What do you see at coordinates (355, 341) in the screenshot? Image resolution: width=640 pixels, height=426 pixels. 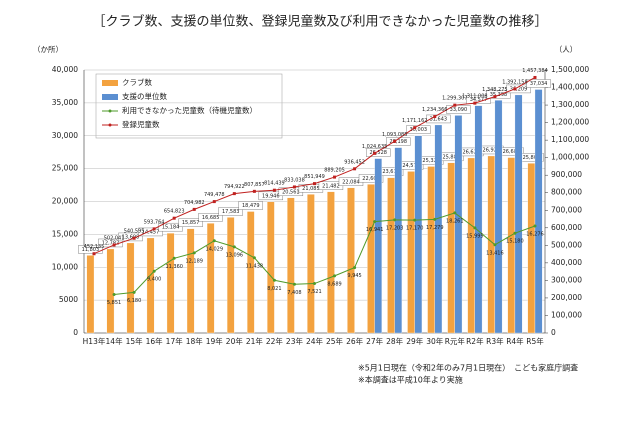 I see `x-tick-label: 26年` at bounding box center [355, 341].